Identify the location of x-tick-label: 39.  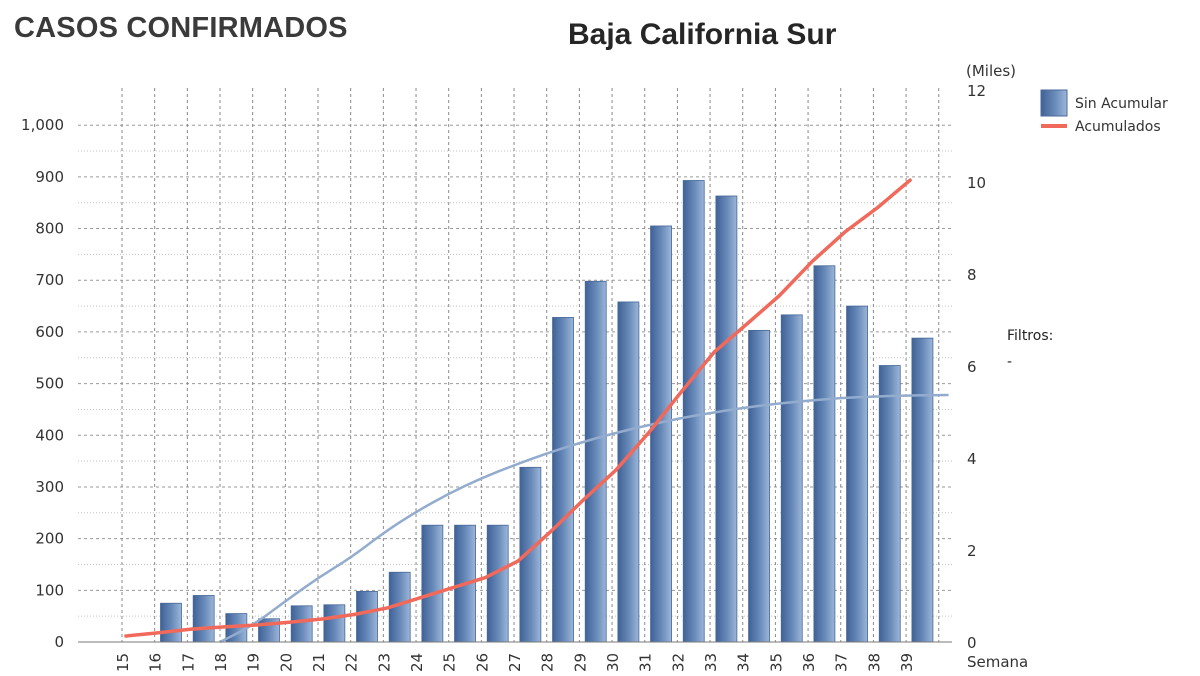
(907, 662).